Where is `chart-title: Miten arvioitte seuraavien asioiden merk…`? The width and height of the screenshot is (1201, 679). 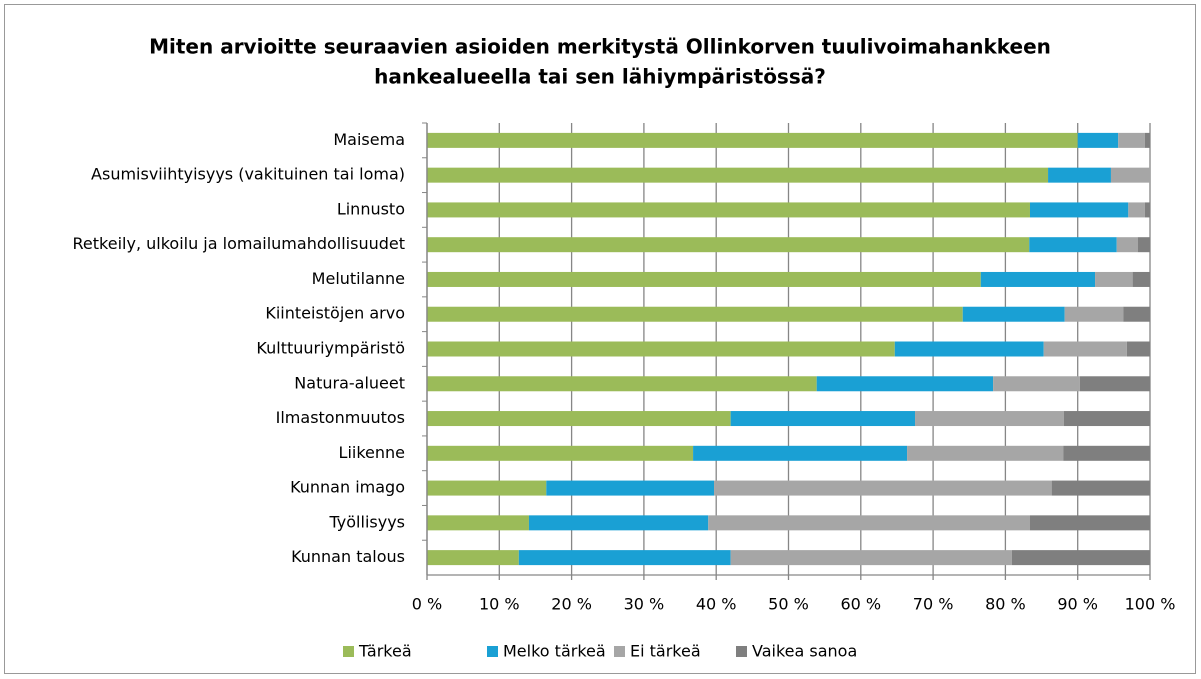 chart-title: Miten arvioitte seuraavien asioiden merk… is located at coordinates (600, 47).